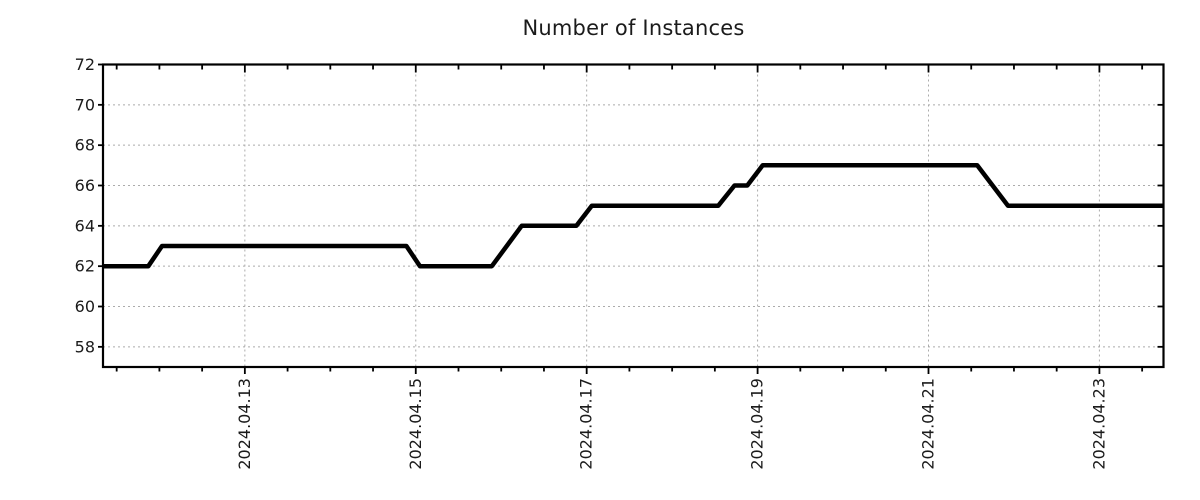 The image size is (1200, 500). What do you see at coordinates (85, 346) in the screenshot?
I see `y-tick-label: 58` at bounding box center [85, 346].